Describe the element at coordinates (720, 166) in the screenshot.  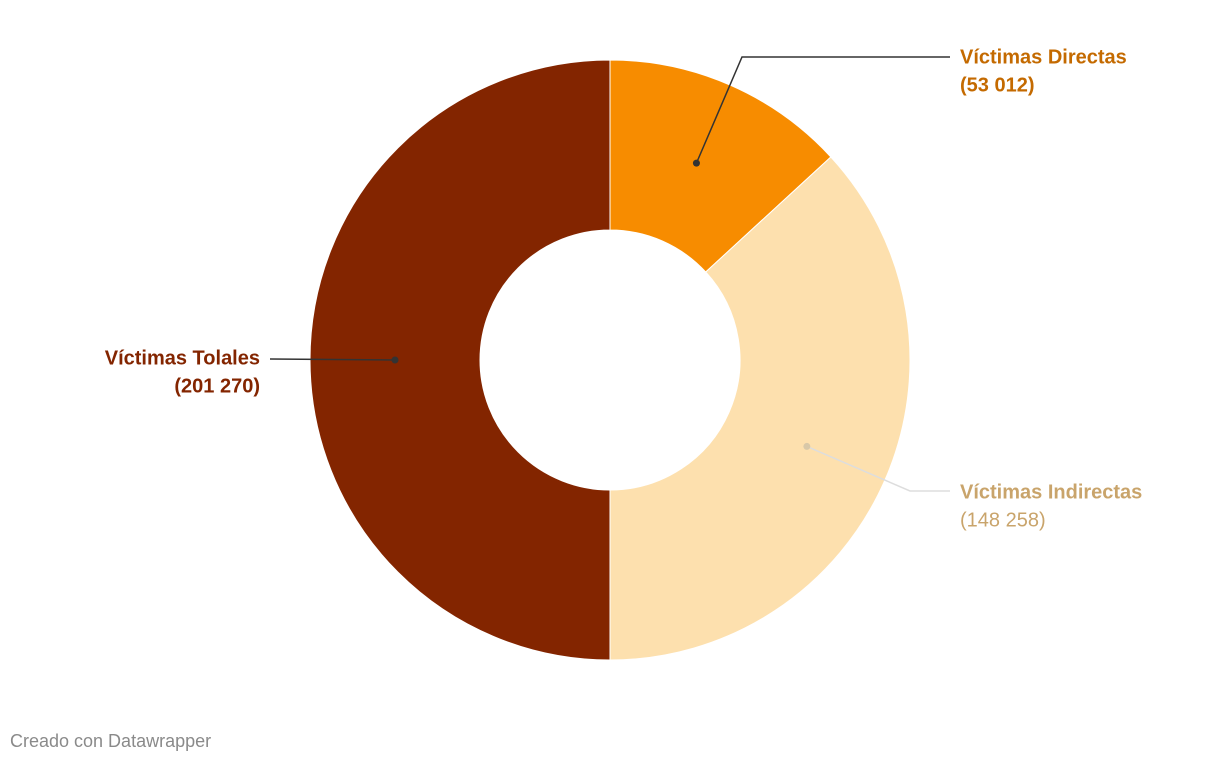
I see `donut-slice` at that location.